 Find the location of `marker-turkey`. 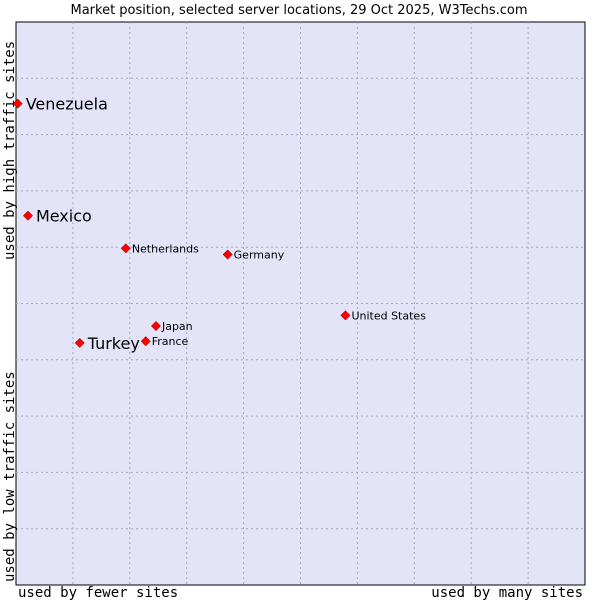

marker-turkey is located at coordinates (79, 342).